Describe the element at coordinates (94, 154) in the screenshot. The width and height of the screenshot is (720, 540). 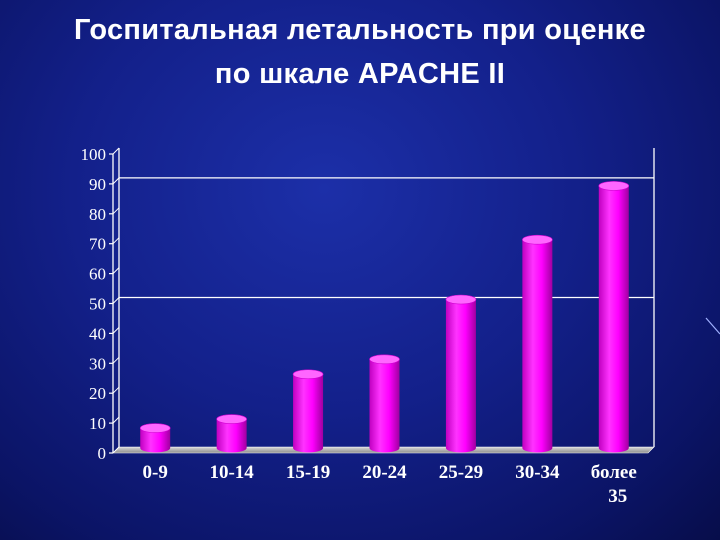
I see `y-tick-label: 100` at that location.